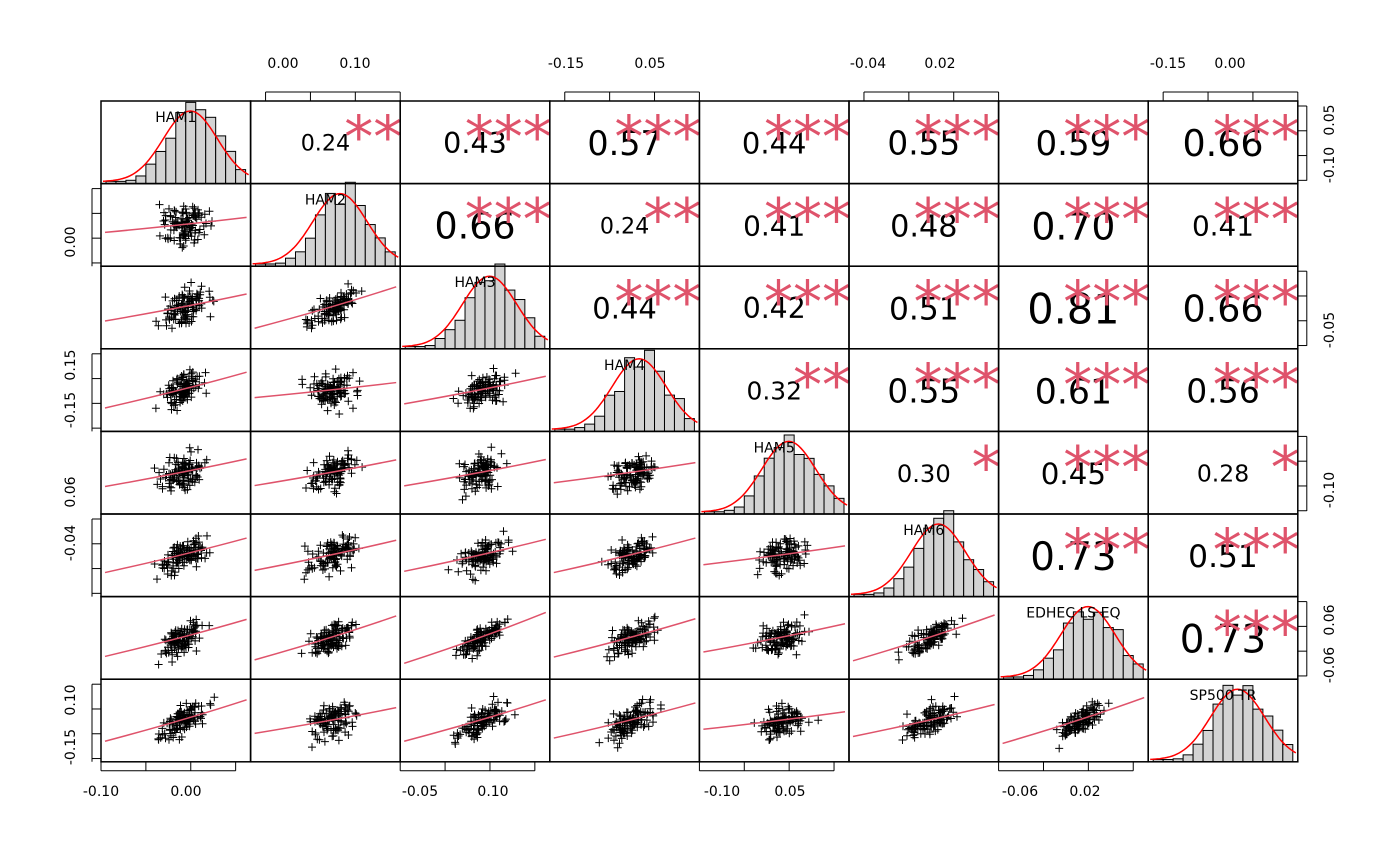 This screenshot has height=866, width=1400. What do you see at coordinates (624, 143) in the screenshot?
I see `correlation-value: 0.57` at bounding box center [624, 143].